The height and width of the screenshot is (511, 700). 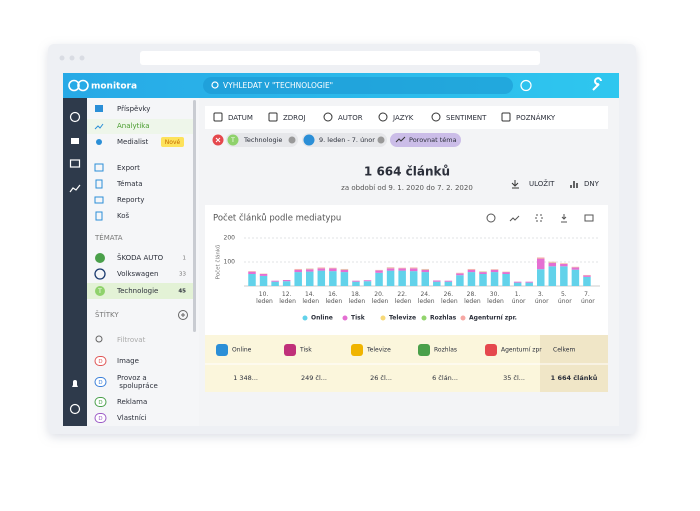 I want to click on search-box, so click(x=358, y=85).